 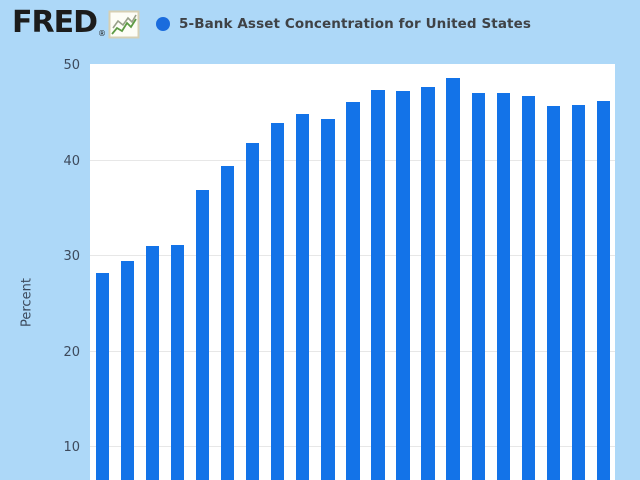 What do you see at coordinates (102, 33) in the screenshot?
I see `registered-trademark: ®` at bounding box center [102, 33].